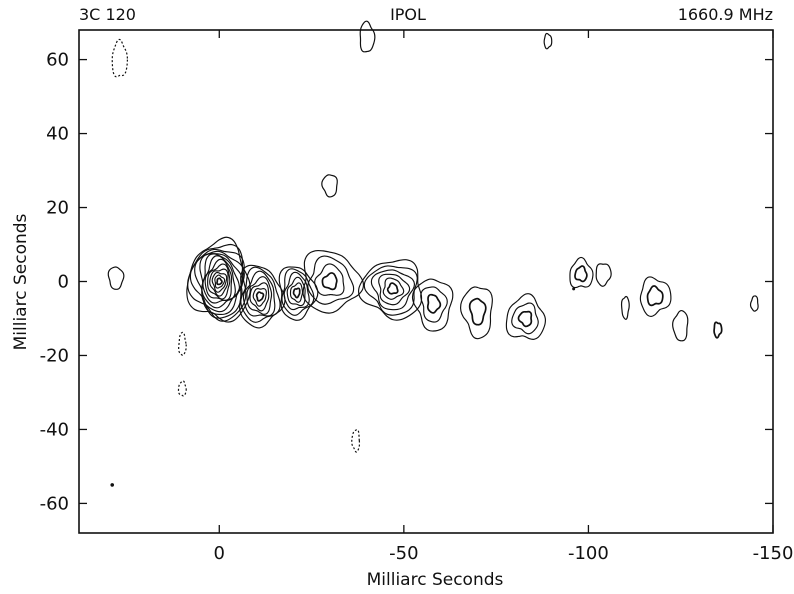 The height and width of the screenshot is (594, 794). What do you see at coordinates (408, 14) in the screenshot?
I see `chart-title: IPOL` at bounding box center [408, 14].